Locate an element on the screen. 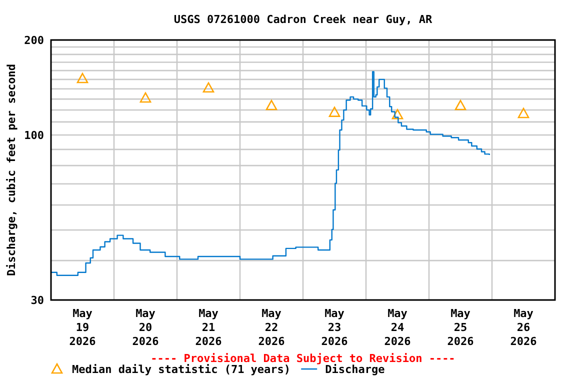  y-tick-label: 30 is located at coordinates (37, 300).